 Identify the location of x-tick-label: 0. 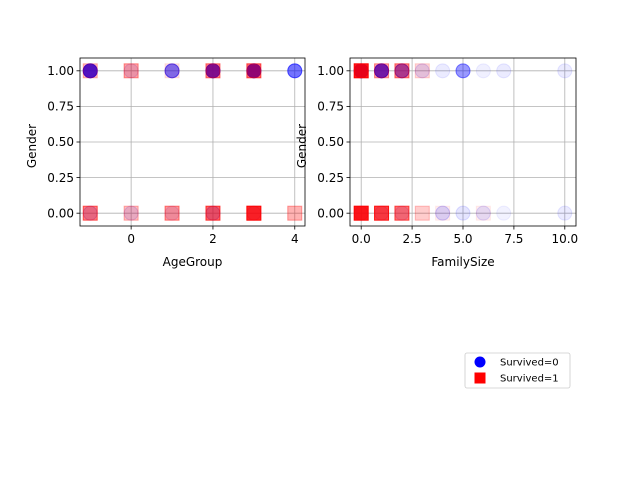
(131, 239).